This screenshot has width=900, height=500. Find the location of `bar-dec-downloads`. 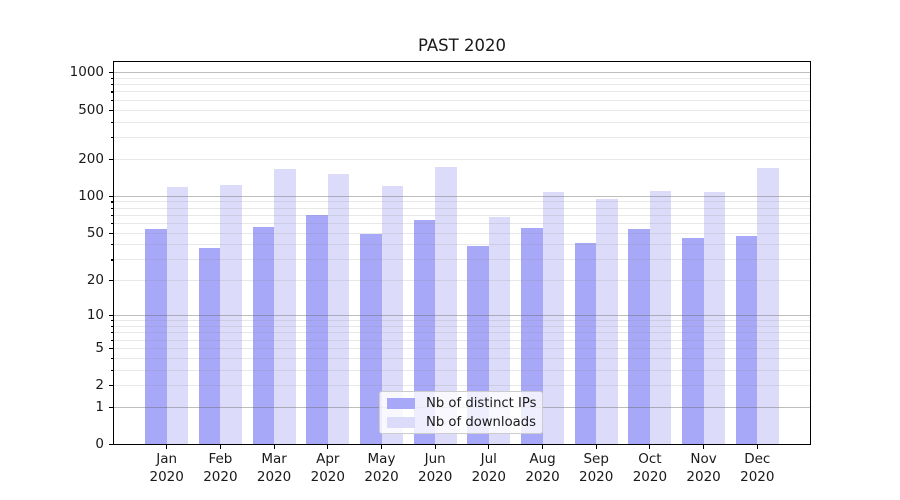

bar-dec-downloads is located at coordinates (768, 306).